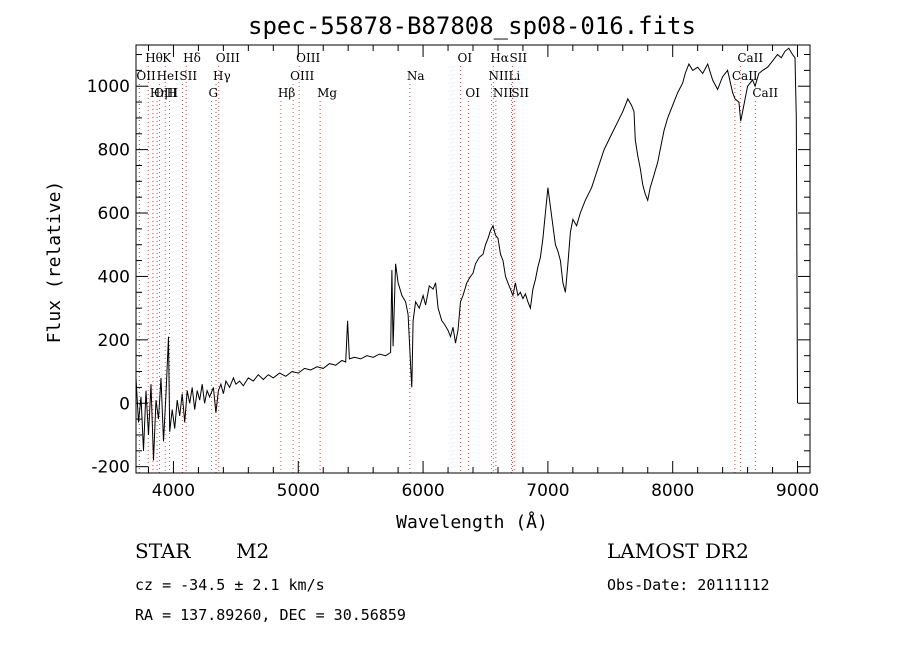  What do you see at coordinates (298, 491) in the screenshot?
I see `x-tick-label: 5000` at bounding box center [298, 491].